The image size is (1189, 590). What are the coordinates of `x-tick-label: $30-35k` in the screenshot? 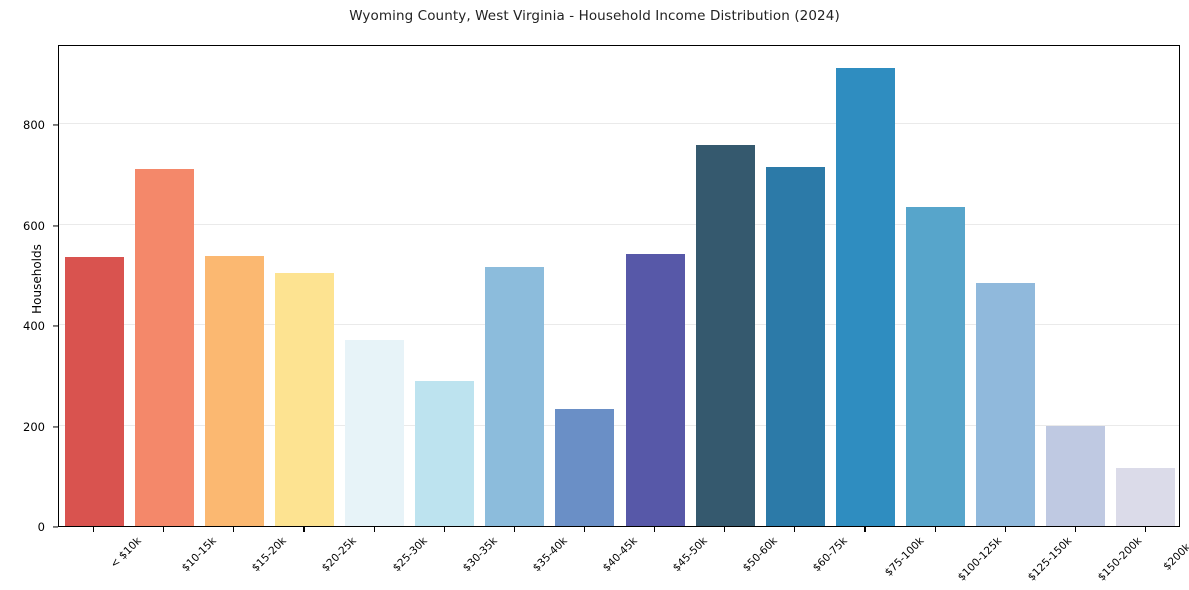 It's located at (480, 555).